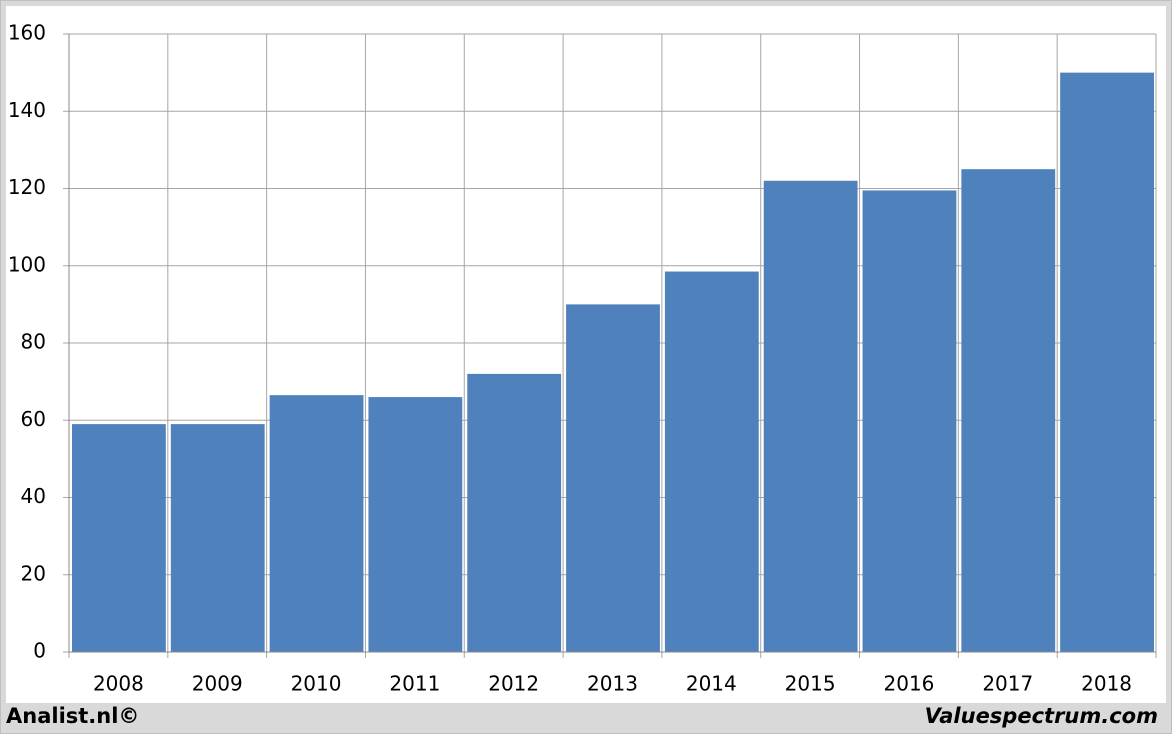 The height and width of the screenshot is (734, 1172). I want to click on x-tick-label: 2018, so click(1106, 684).